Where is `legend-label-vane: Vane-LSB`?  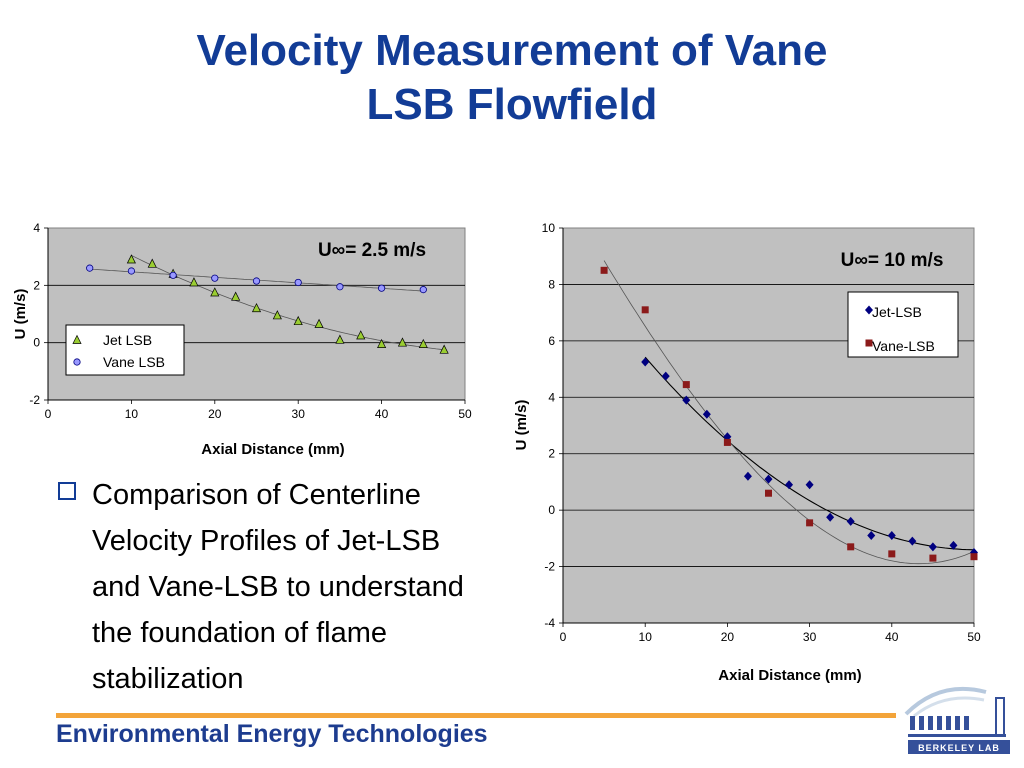
legend-label-vane: Vane-LSB is located at coordinates (903, 346).